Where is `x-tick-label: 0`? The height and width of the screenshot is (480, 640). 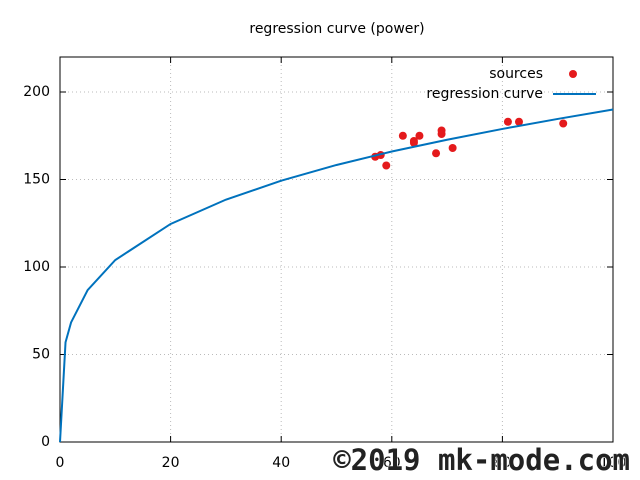 x-tick-label: 0 is located at coordinates (60, 463).